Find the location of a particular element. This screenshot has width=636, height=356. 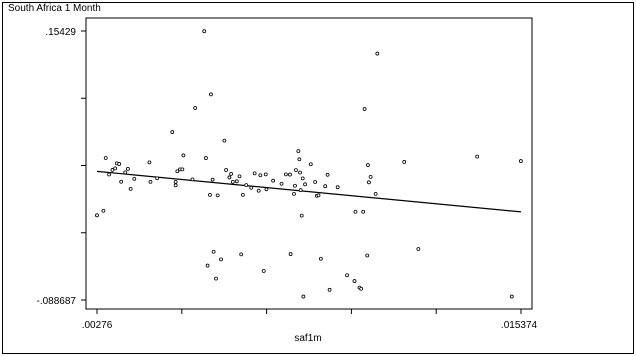

fitted-regression-line is located at coordinates (309, 191).